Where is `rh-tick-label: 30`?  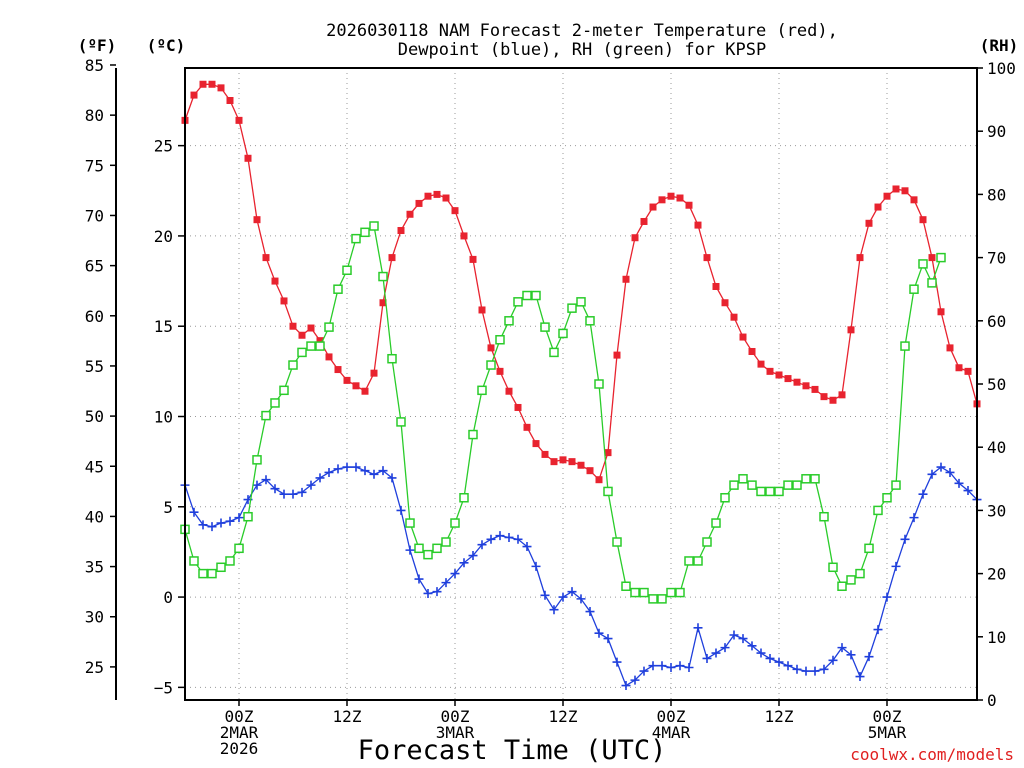 rh-tick-label: 30 is located at coordinates (996, 510).